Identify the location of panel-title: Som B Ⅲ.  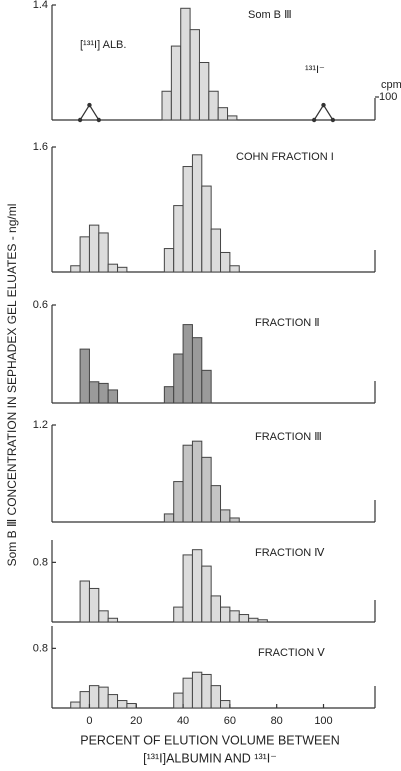
(270, 15).